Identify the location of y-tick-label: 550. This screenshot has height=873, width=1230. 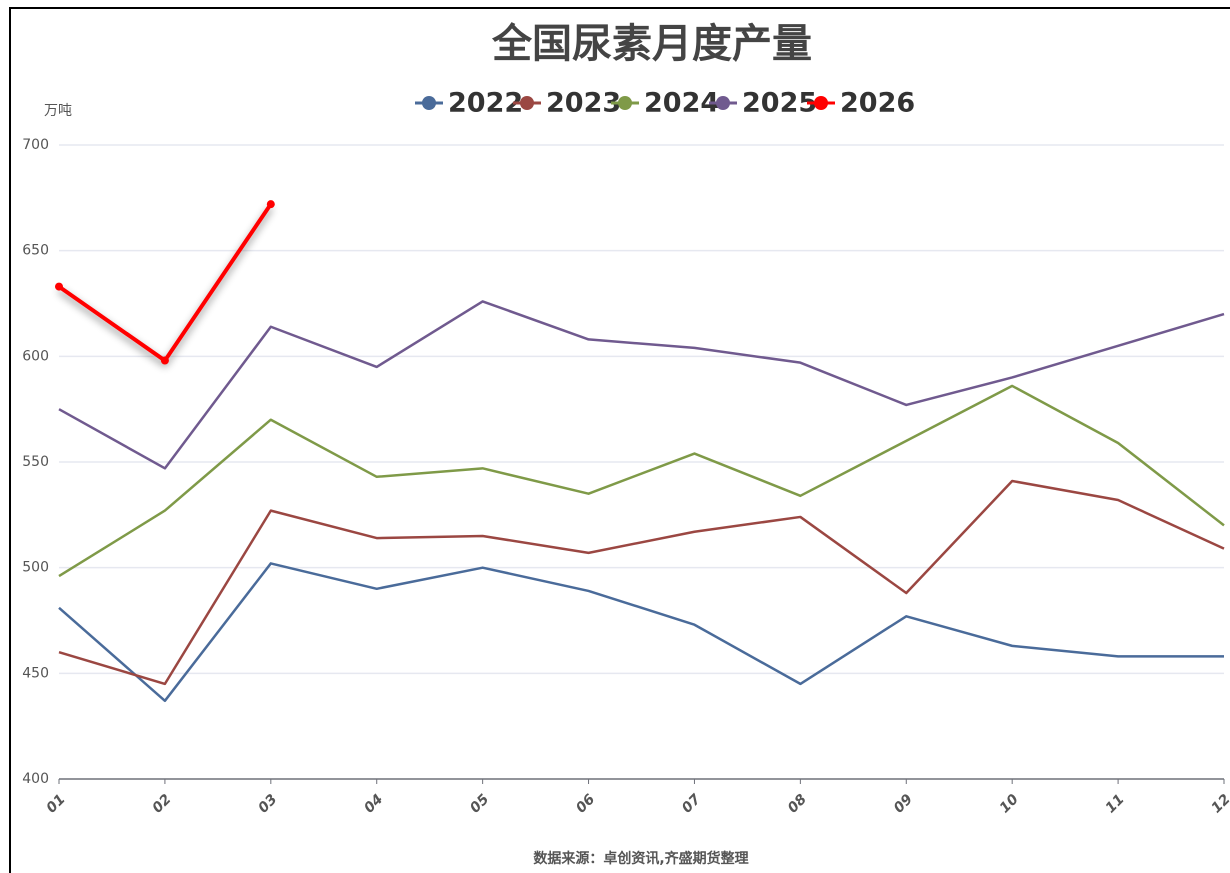
(35, 462).